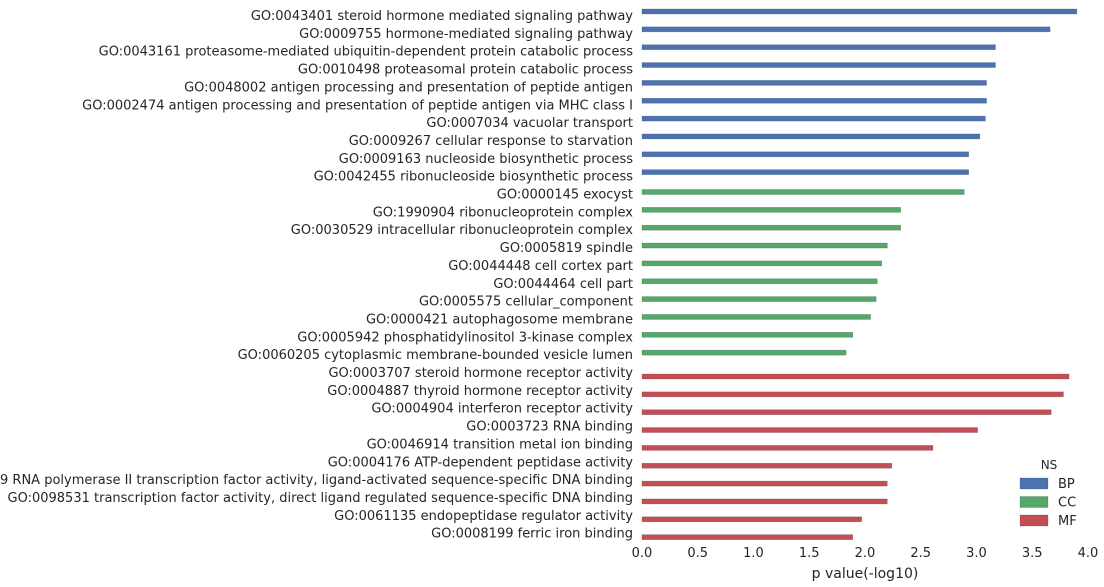 Image resolution: width=1104 pixels, height=587 pixels. What do you see at coordinates (809, 553) in the screenshot?
I see `x-tick-label: 1.5` at bounding box center [809, 553].